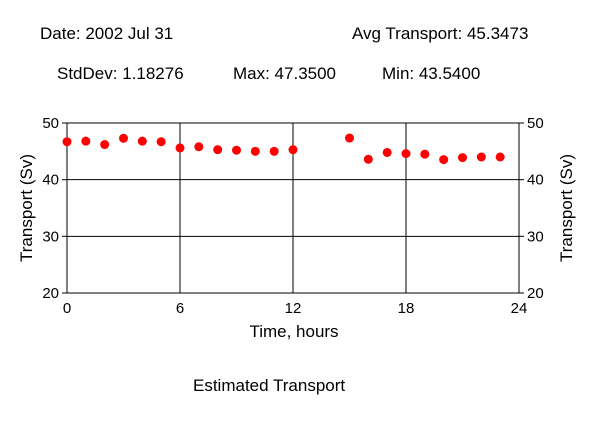 Image resolution: width=596 pixels, height=422 pixels. I want to click on date-label: Date: 2002 Jul 31, so click(107, 33).